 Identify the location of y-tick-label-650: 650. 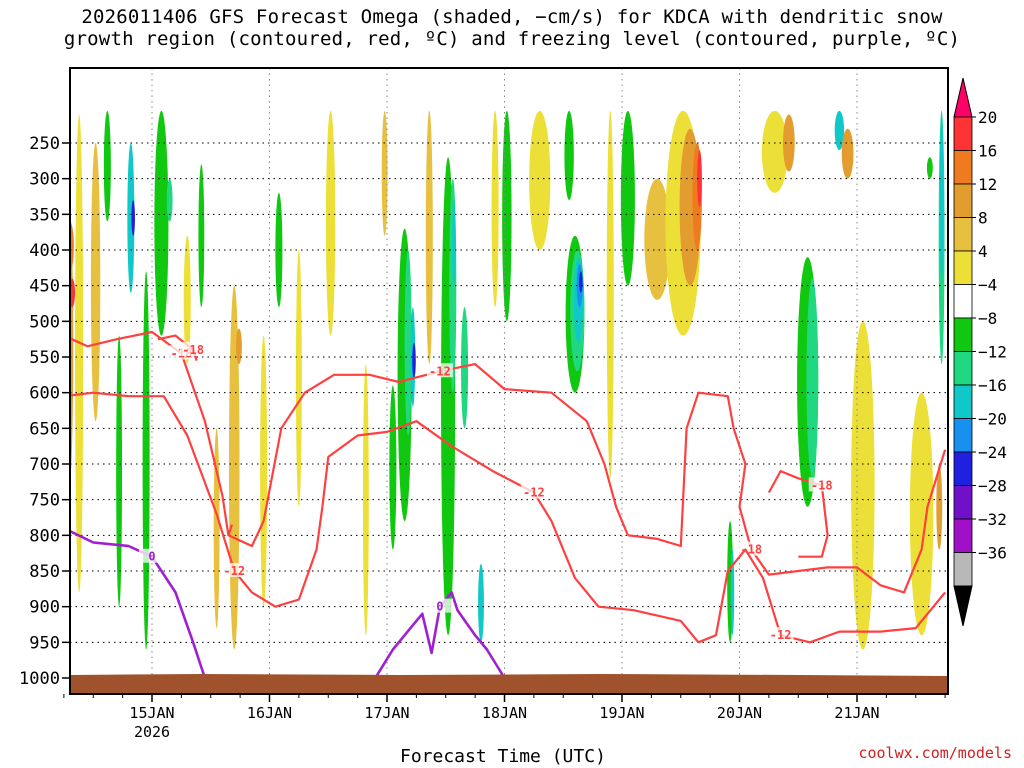
(44, 429).